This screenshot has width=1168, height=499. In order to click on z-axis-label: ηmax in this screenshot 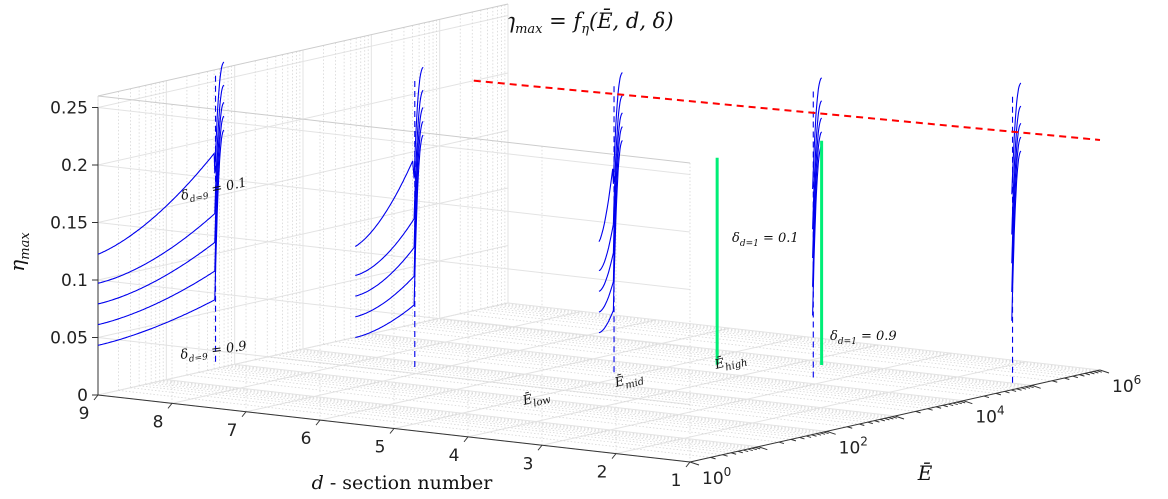, I will do `click(19, 252)`.